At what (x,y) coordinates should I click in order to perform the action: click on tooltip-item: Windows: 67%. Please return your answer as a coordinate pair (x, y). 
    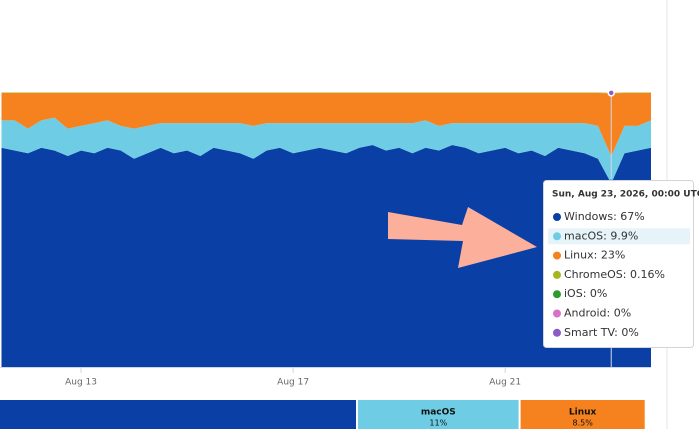
    Looking at the image, I should click on (604, 216).